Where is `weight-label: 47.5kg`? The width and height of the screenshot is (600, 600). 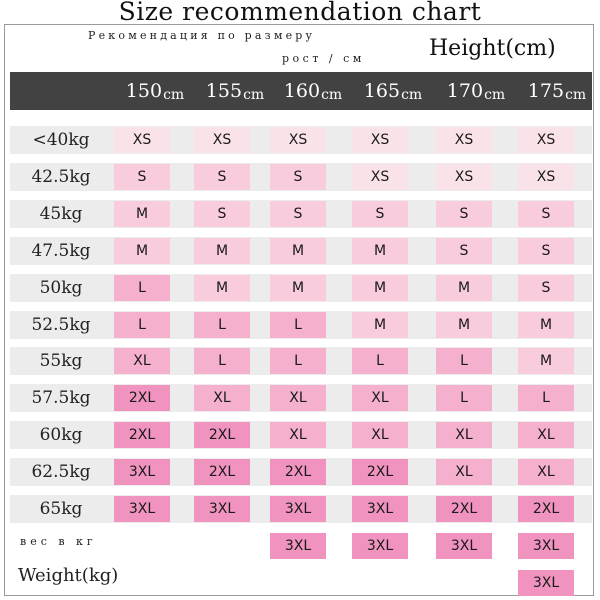
weight-label: 47.5kg is located at coordinates (61, 250).